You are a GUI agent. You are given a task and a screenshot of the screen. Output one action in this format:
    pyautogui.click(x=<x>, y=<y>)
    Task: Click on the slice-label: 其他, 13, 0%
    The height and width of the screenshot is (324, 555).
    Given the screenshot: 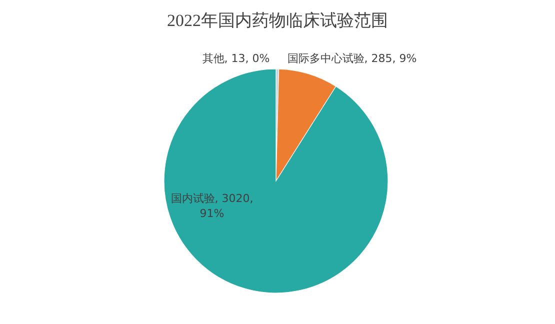 What is the action you would take?
    pyautogui.click(x=236, y=58)
    